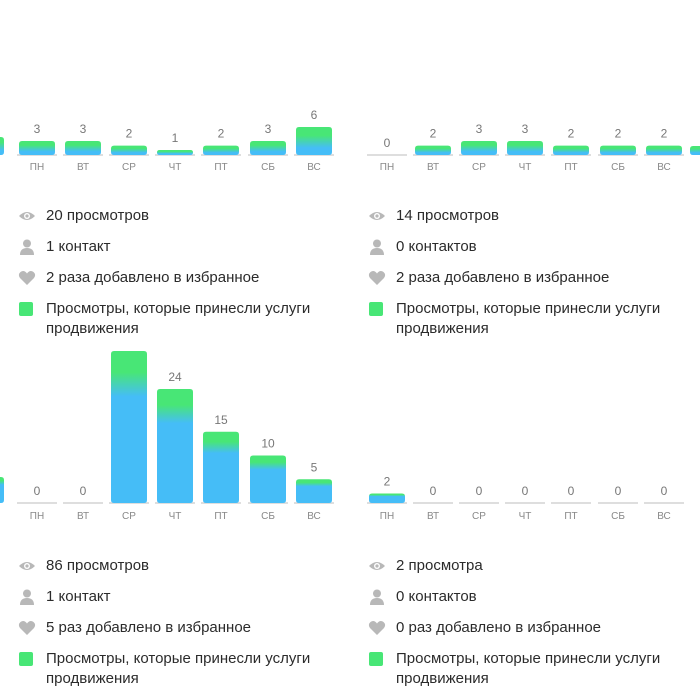 The height and width of the screenshot is (700, 700). Describe the element at coordinates (528, 566) in the screenshot. I see `stat-views: 2 просмотра` at that location.